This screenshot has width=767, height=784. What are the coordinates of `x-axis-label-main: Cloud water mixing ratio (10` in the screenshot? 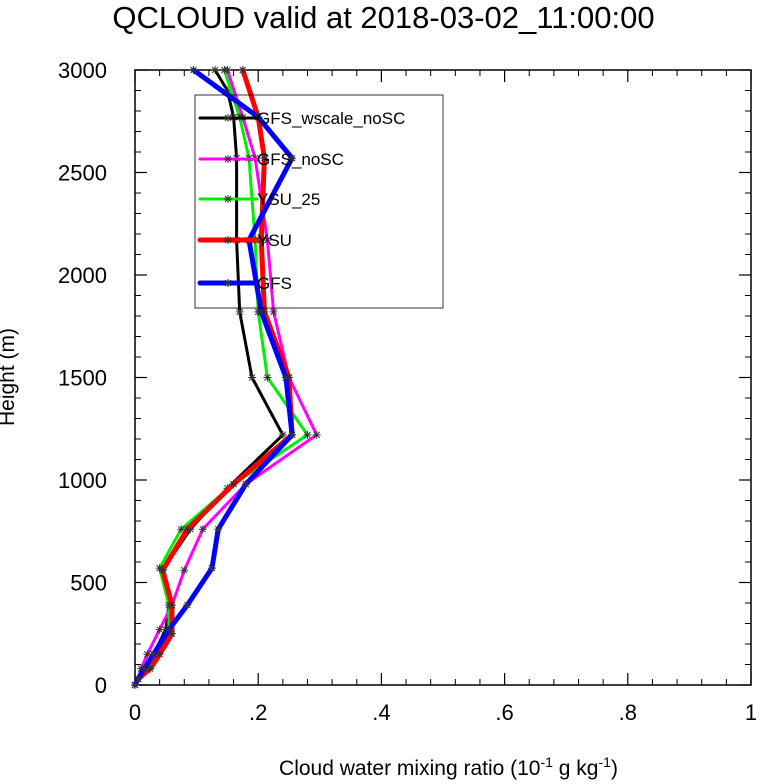 It's located at (410, 768).